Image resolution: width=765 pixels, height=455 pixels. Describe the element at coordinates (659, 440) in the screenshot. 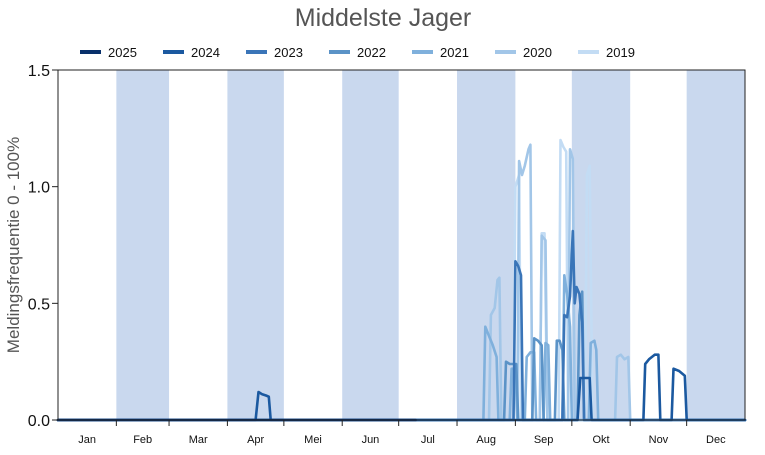

I see `x-tick-label-nov: Nov` at that location.